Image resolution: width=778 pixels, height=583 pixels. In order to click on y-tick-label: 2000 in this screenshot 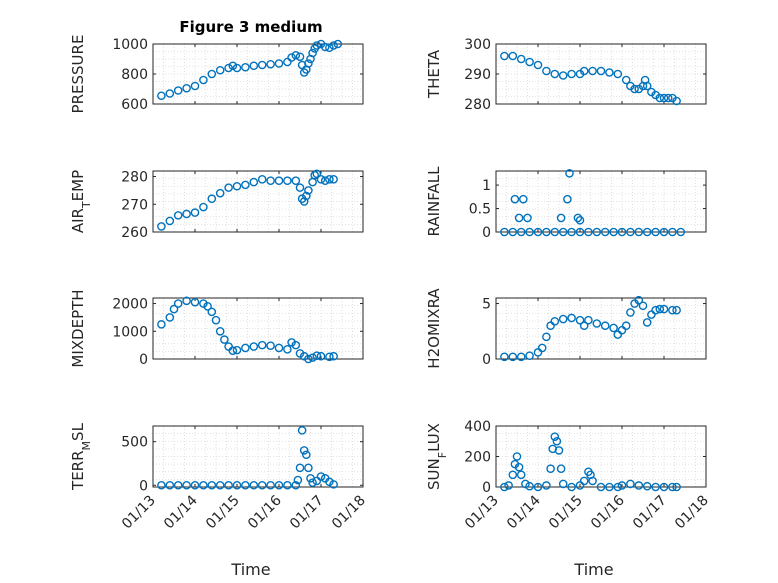, I will do `click(130, 305)`.